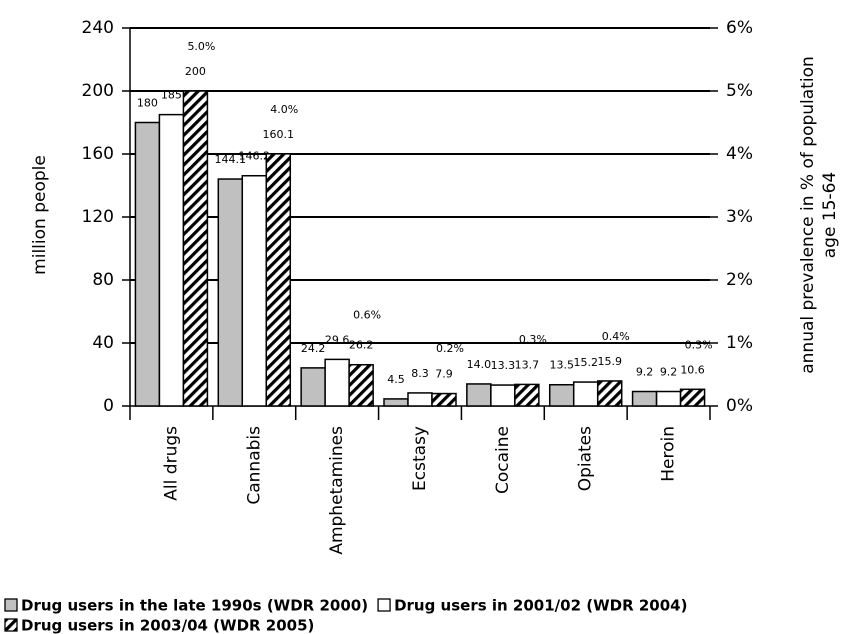 The width and height of the screenshot is (845, 634). I want to click on value-label: 146.2, so click(255, 156).